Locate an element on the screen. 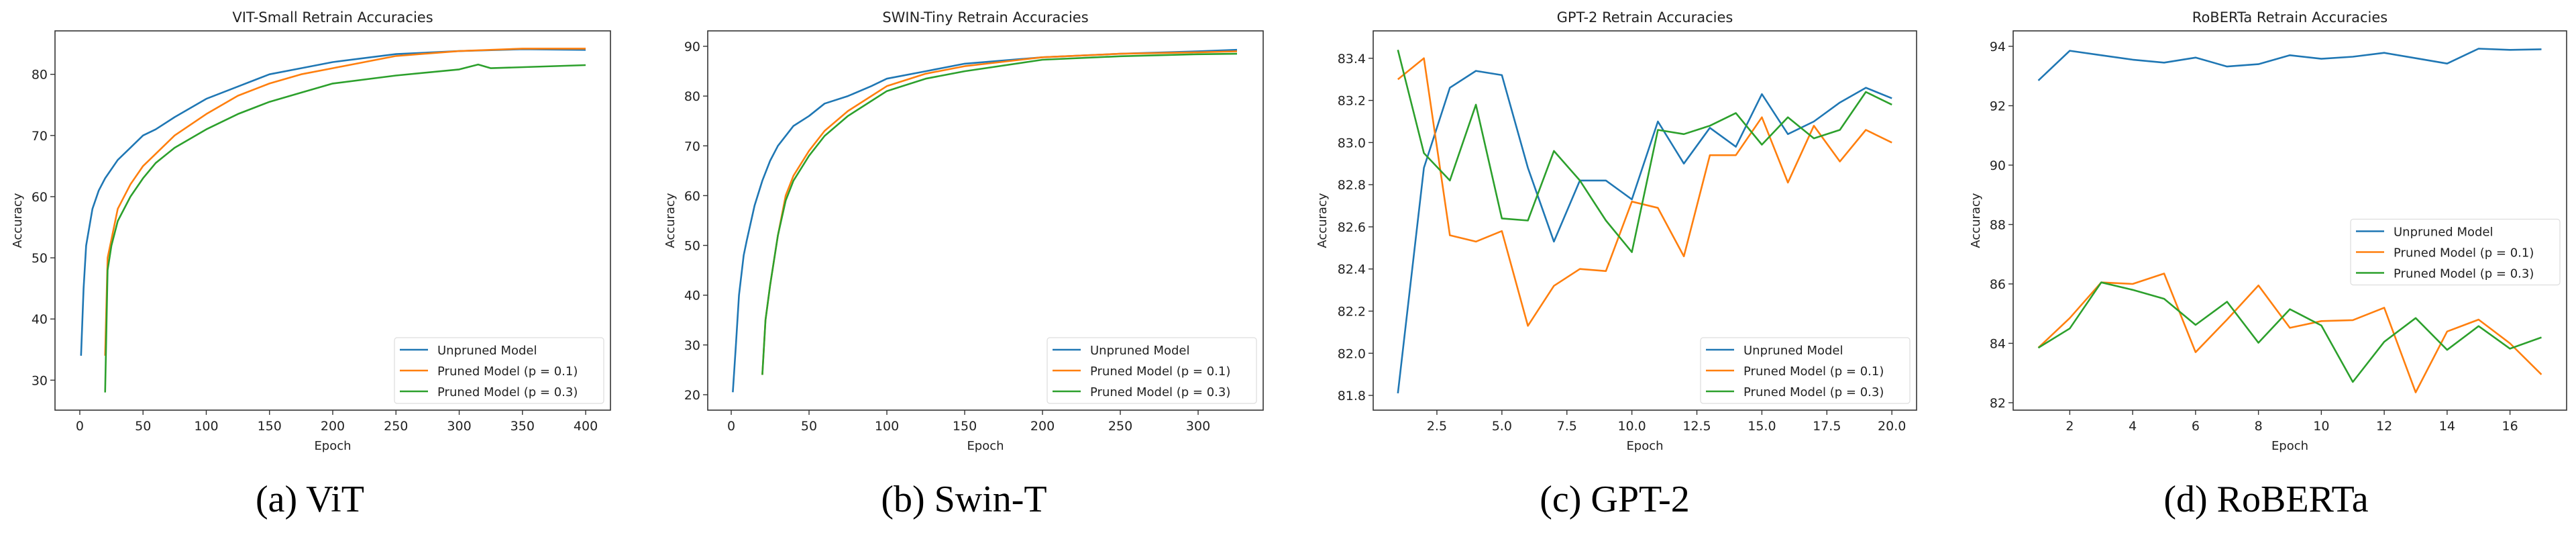  y-tick-label: 94 is located at coordinates (1998, 47).